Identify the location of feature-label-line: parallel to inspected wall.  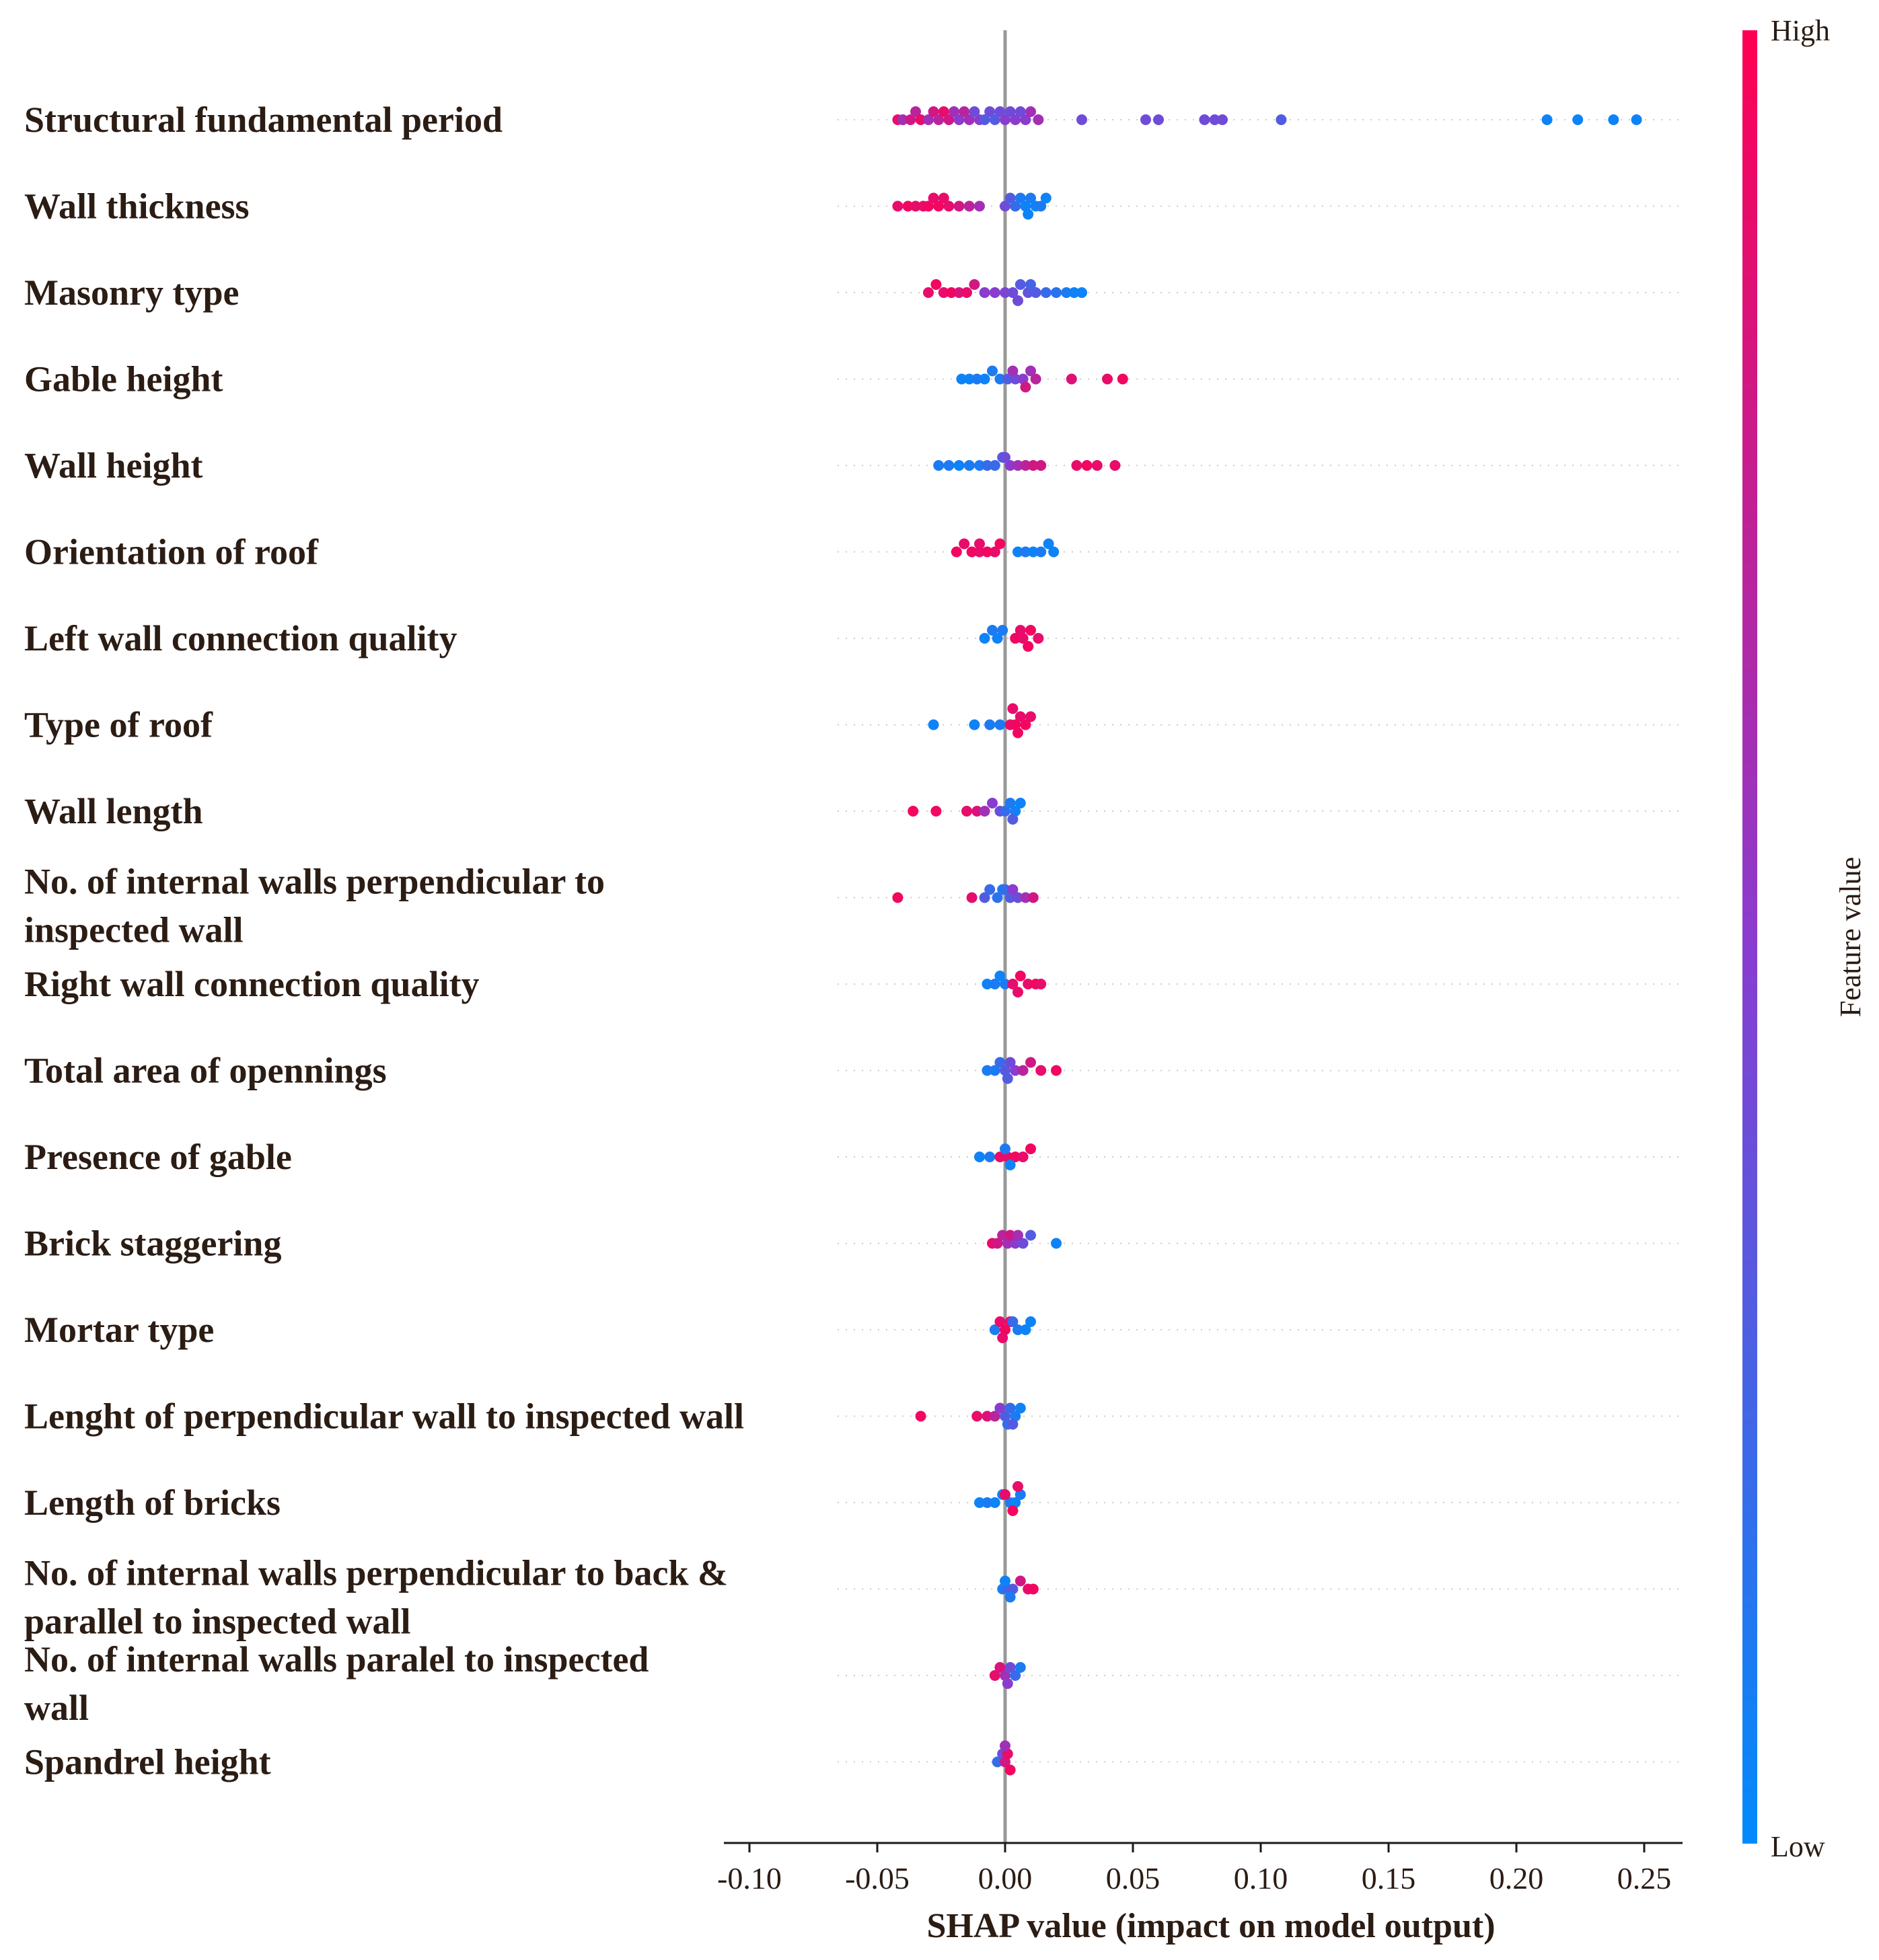
(217, 1621).